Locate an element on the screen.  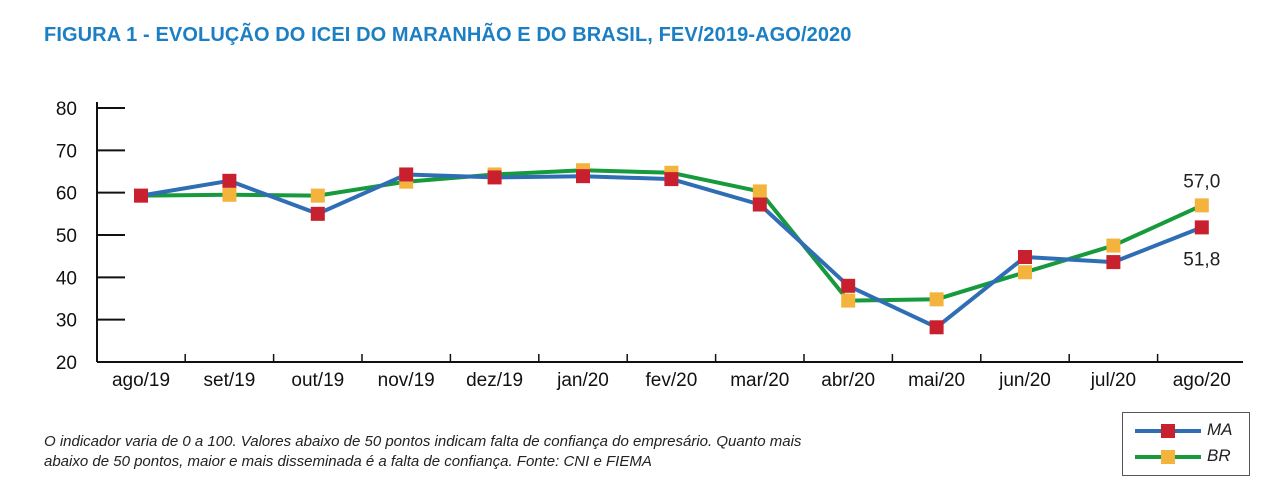
x-tick-label-jan-20: jan/20 is located at coordinates (582, 380).